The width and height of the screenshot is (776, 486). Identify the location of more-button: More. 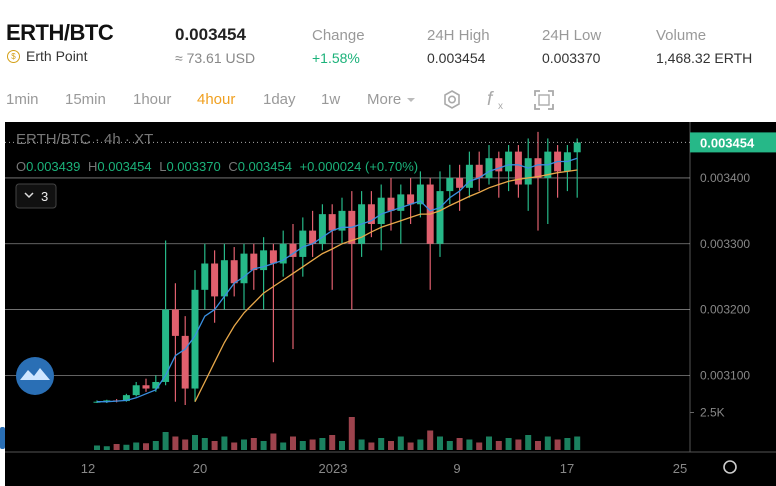
(384, 99).